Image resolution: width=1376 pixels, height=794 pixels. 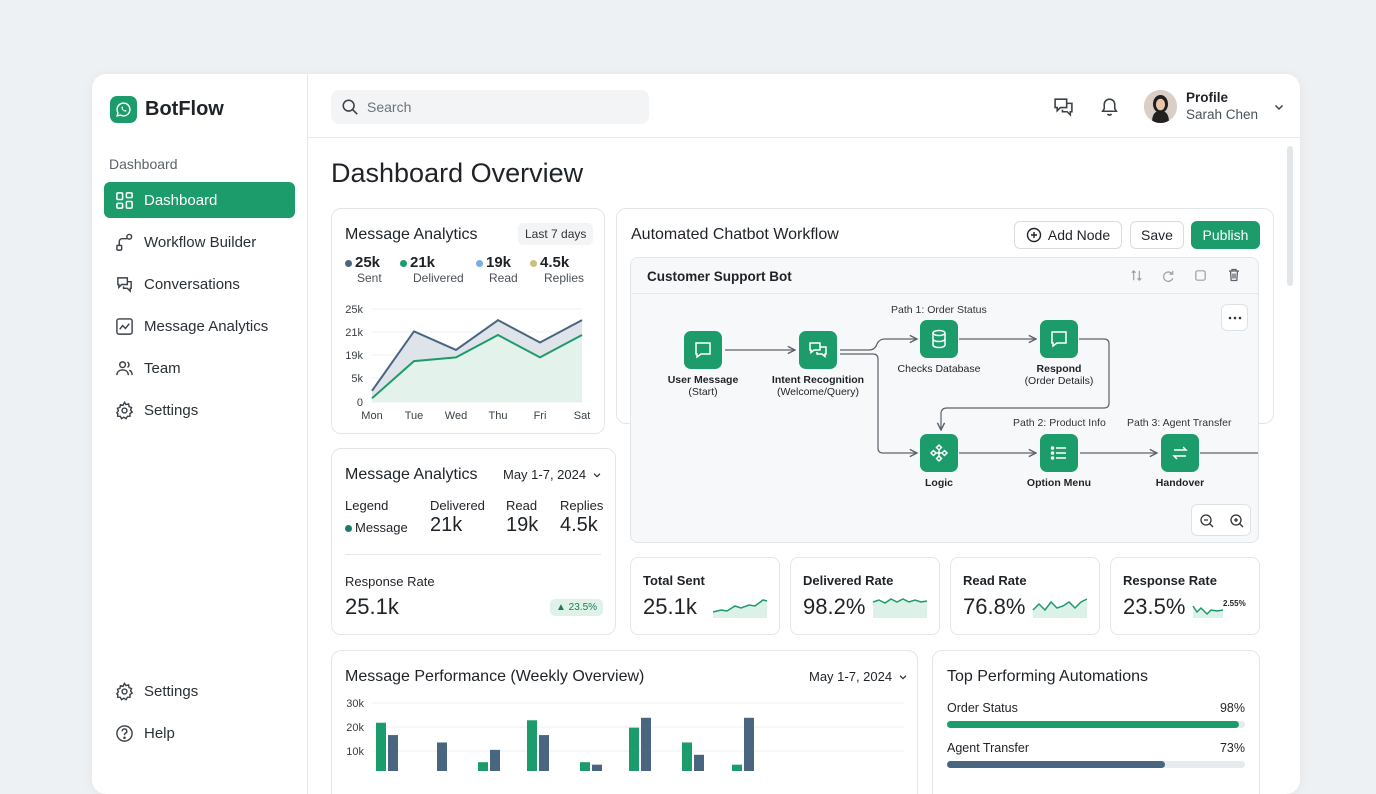 What do you see at coordinates (473, 554) in the screenshot?
I see `divider` at bounding box center [473, 554].